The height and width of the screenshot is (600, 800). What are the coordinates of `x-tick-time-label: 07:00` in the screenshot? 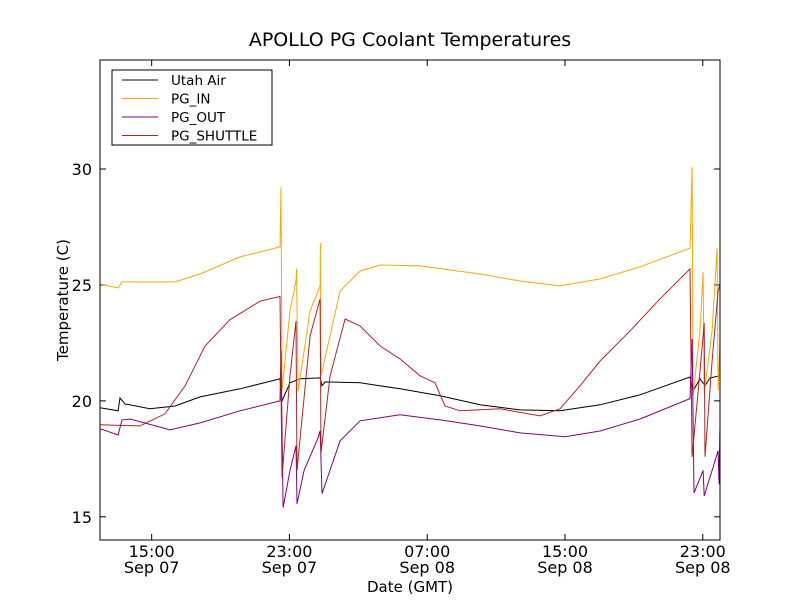 It's located at (427, 551).